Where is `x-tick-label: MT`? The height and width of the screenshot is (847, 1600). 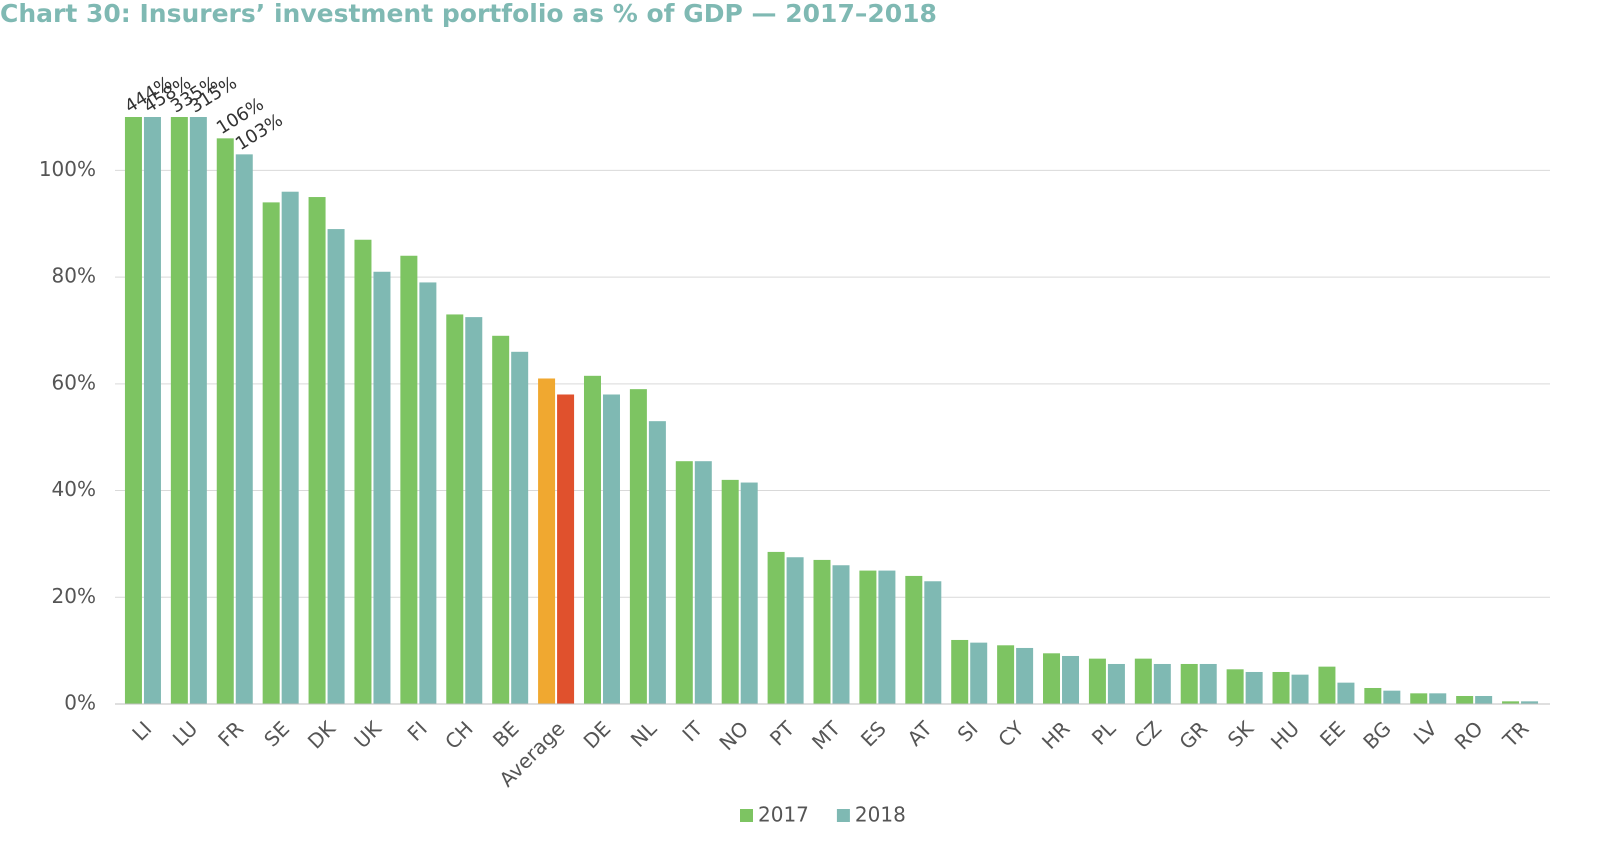 x-tick-label: MT is located at coordinates (826, 735).